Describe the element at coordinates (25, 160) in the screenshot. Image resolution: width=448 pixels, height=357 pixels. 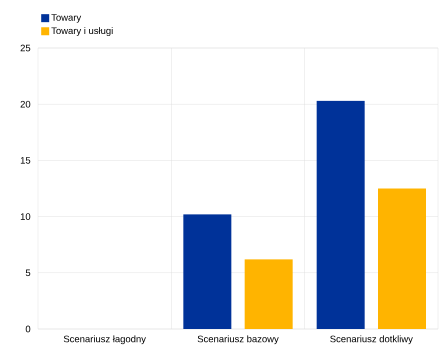
I see `y-tick-label: 15` at that location.